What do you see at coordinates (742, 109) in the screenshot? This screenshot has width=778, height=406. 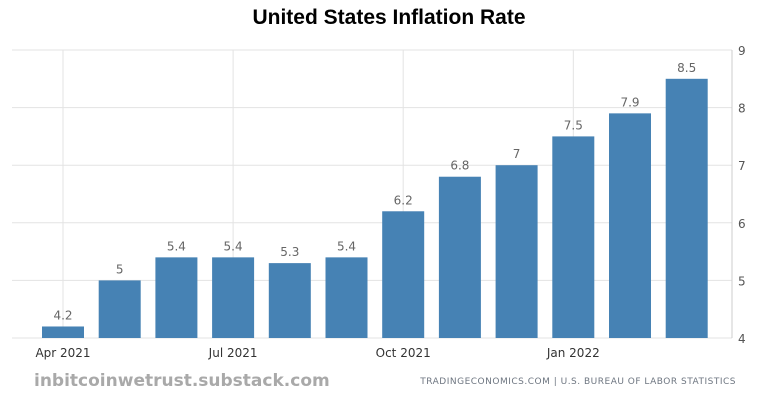 I see `y-tick-label: 8` at bounding box center [742, 109].